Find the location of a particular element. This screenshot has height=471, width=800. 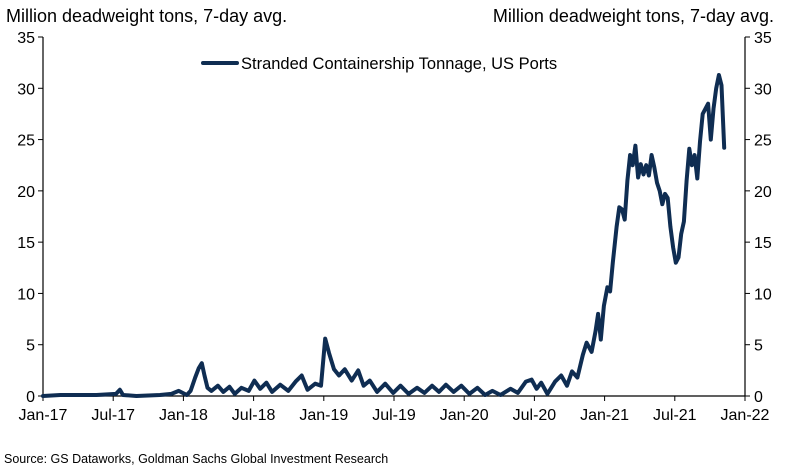

x-tick-label: Jan-17 is located at coordinates (43, 415).